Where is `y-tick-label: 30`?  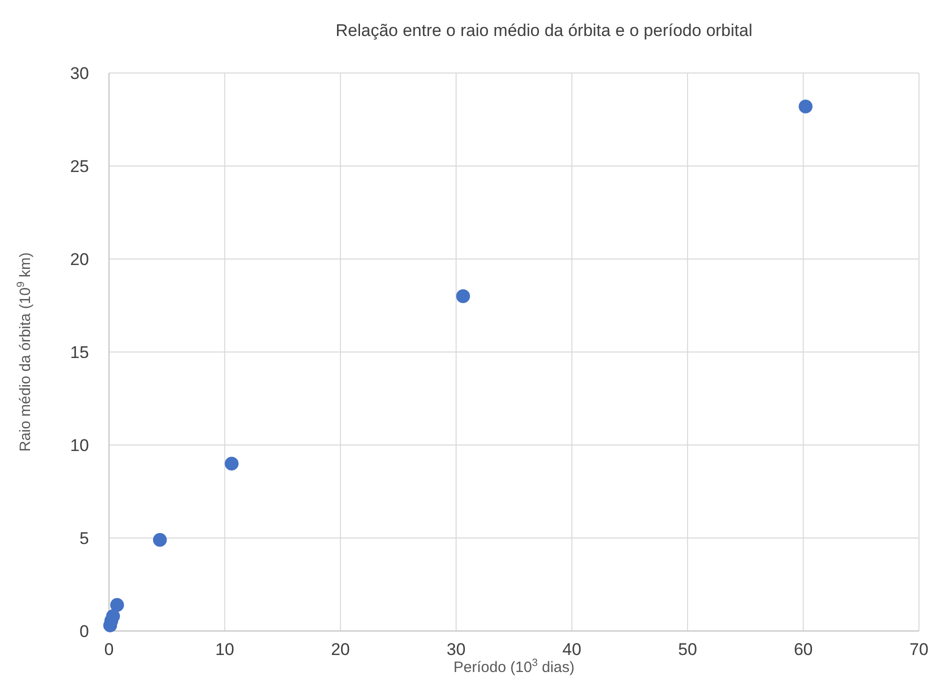
y-tick-label: 30 is located at coordinates (79, 73).